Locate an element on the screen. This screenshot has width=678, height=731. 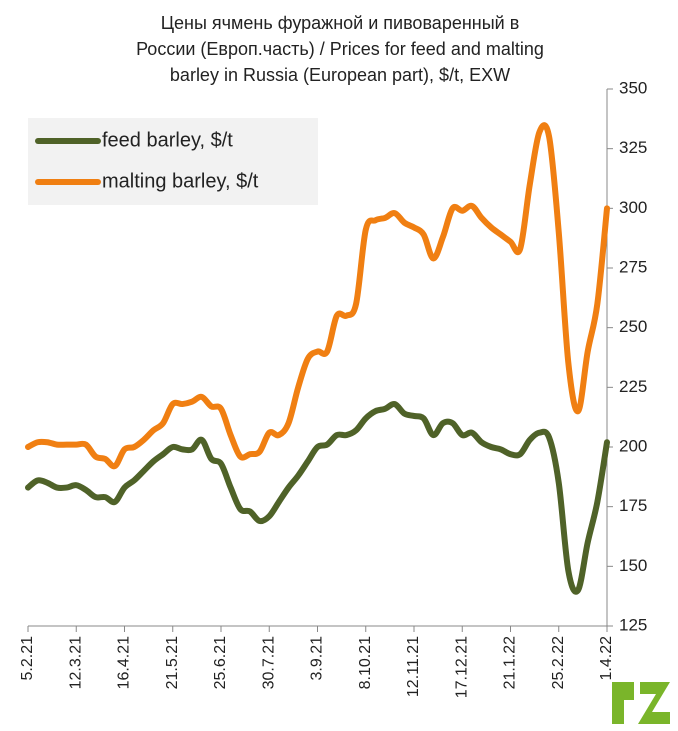
x-tick-label: 21.1.22 is located at coordinates (510, 662).